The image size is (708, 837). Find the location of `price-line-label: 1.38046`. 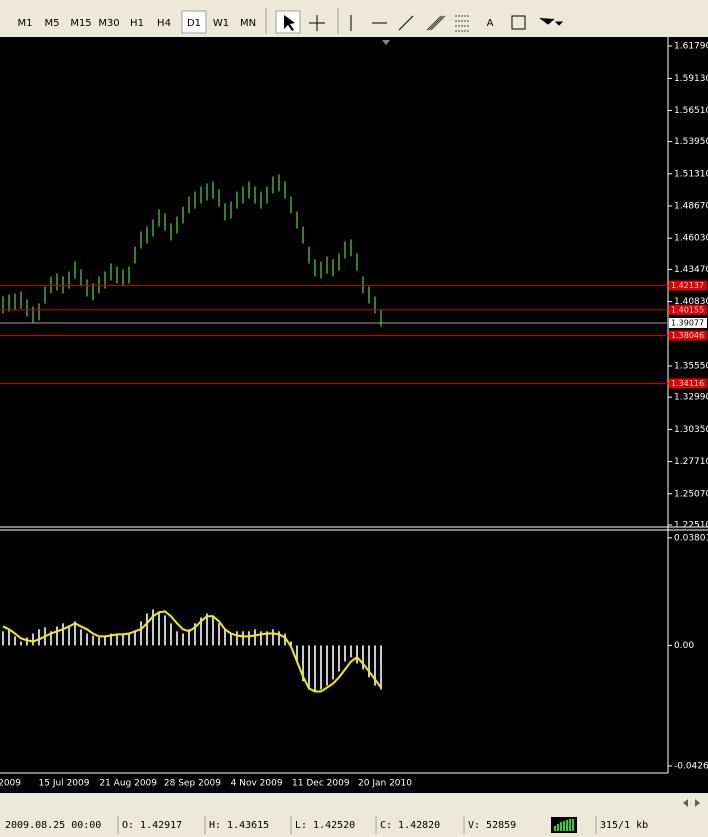

price-line-label: 1.38046 is located at coordinates (687, 335).